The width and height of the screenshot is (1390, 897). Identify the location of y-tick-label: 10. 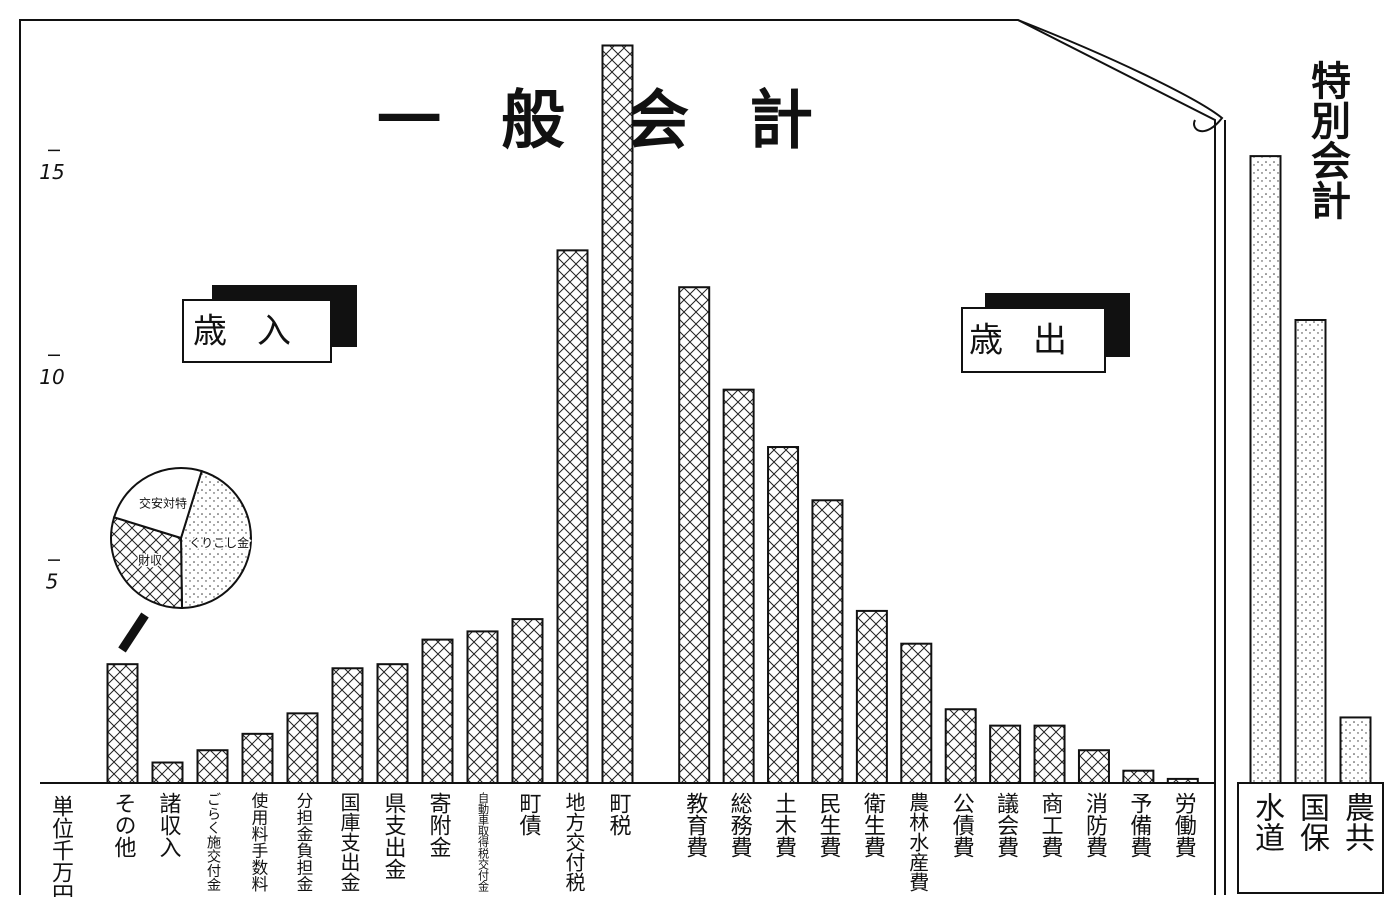
(51, 377).